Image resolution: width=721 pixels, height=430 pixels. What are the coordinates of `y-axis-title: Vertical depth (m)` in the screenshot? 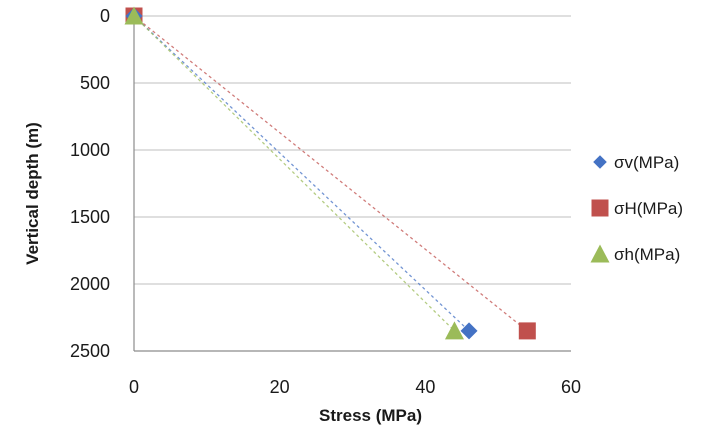 It's located at (32, 193).